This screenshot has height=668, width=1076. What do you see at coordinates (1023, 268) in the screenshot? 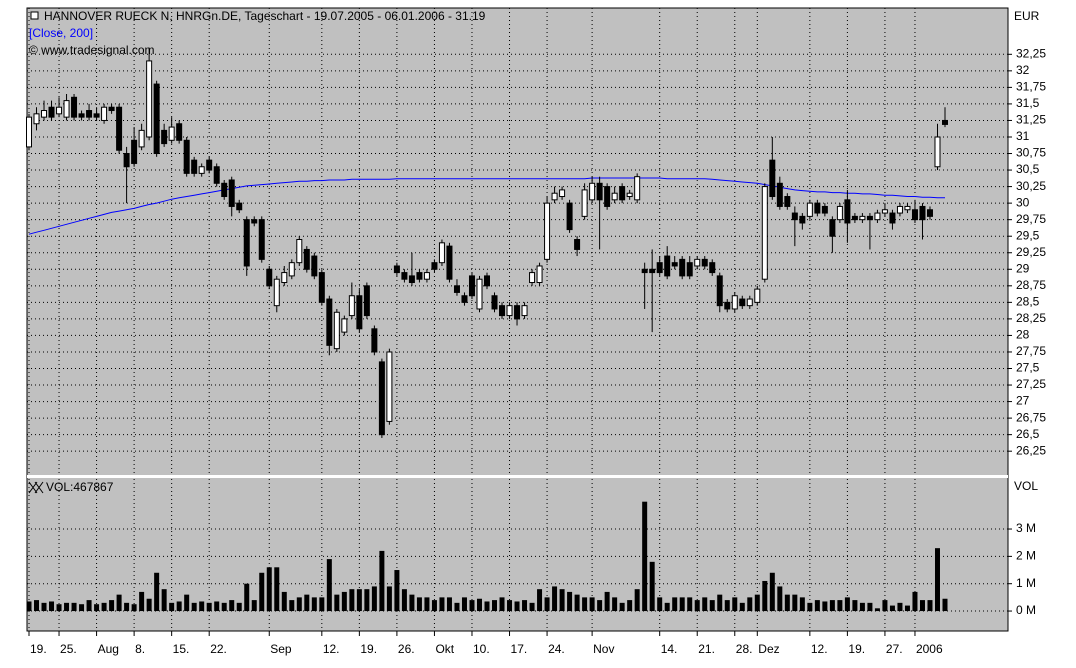
I see `y-tick-label: 29` at bounding box center [1023, 268].